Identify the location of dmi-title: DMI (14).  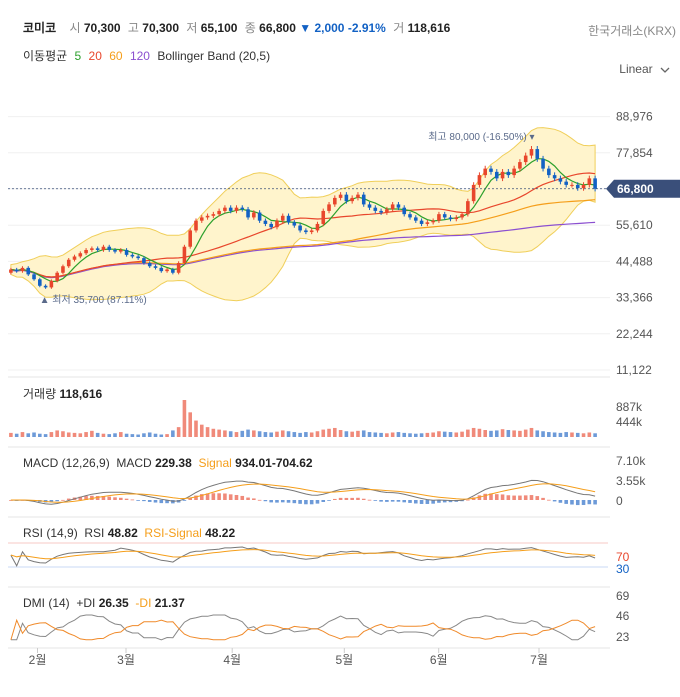
(46, 603).